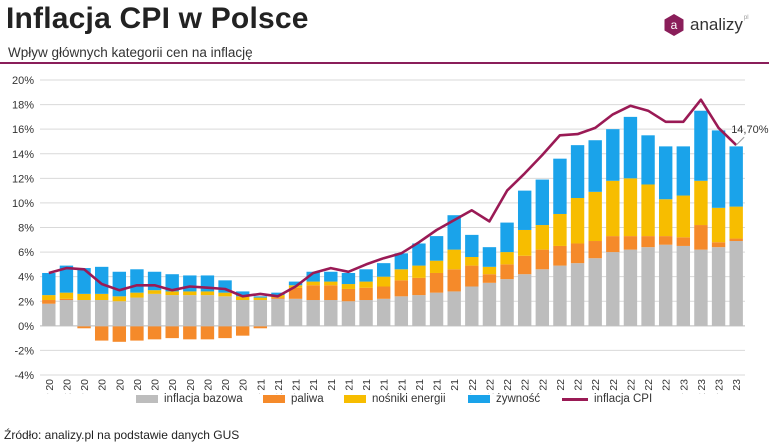 This screenshot has width=769, height=445. What do you see at coordinates (384, 63) in the screenshot?
I see `header-divider` at bounding box center [384, 63].